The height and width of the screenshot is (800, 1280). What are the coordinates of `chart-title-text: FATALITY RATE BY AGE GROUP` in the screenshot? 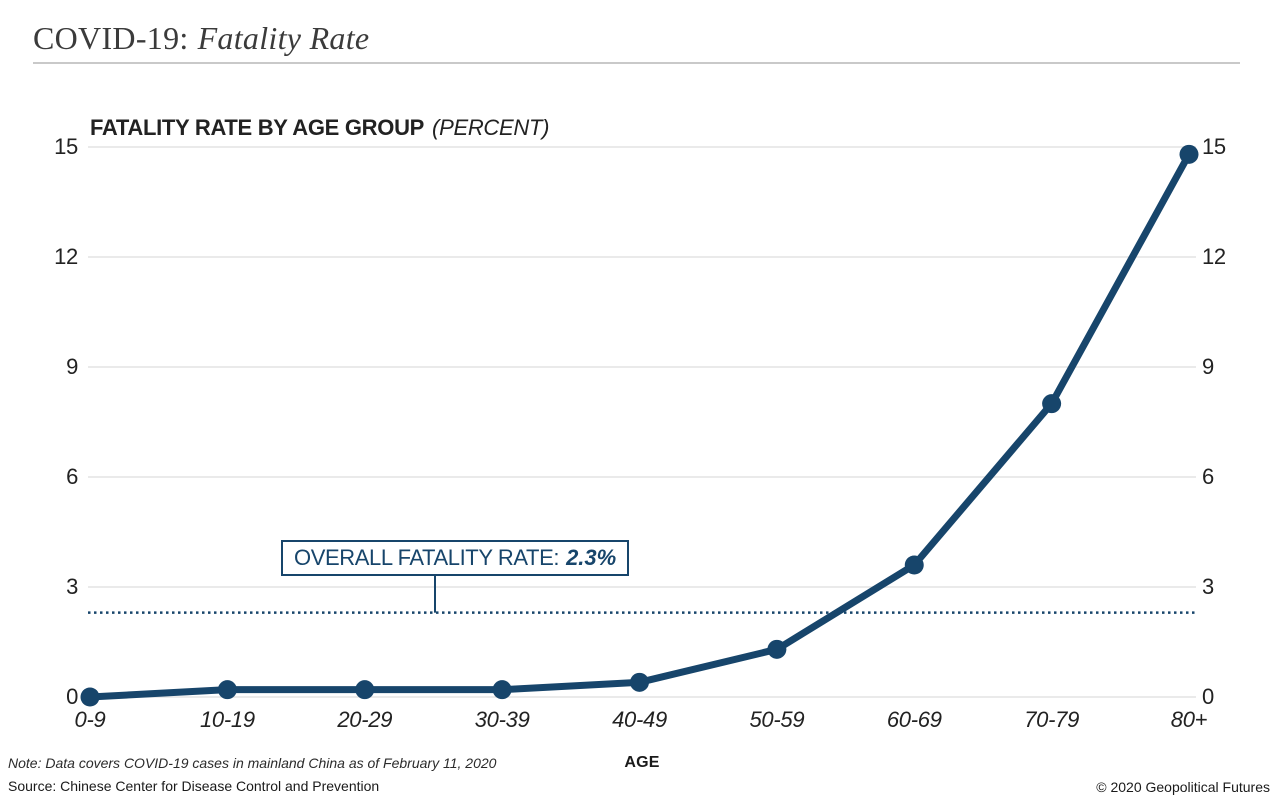 It's located at (257, 127).